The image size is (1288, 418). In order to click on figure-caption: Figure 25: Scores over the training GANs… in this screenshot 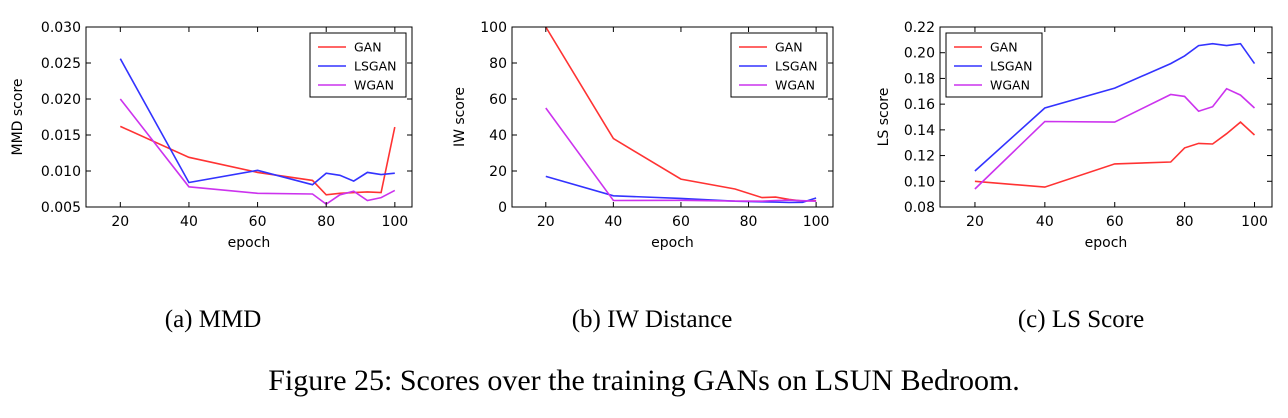, I will do `click(644, 380)`.